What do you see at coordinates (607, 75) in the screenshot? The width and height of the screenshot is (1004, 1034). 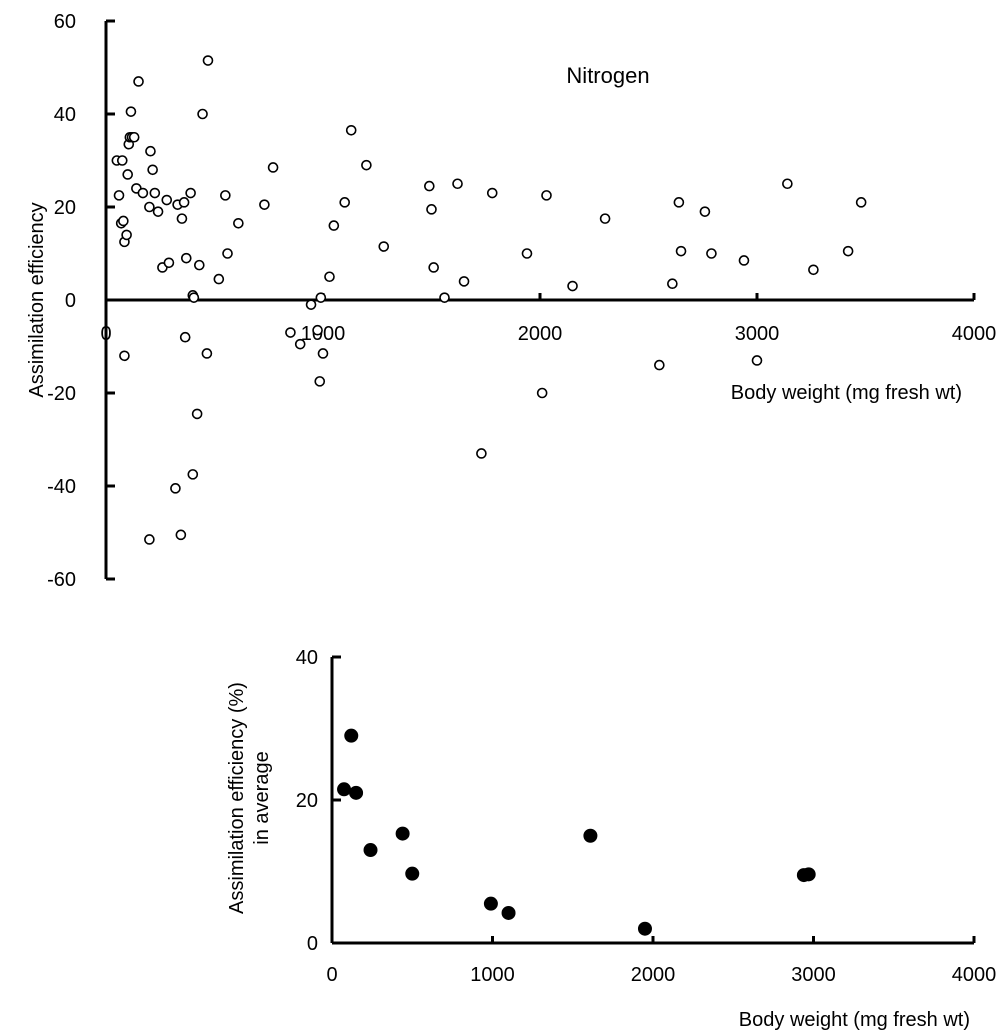 I see `chart-title: Nitrogen` at bounding box center [607, 75].